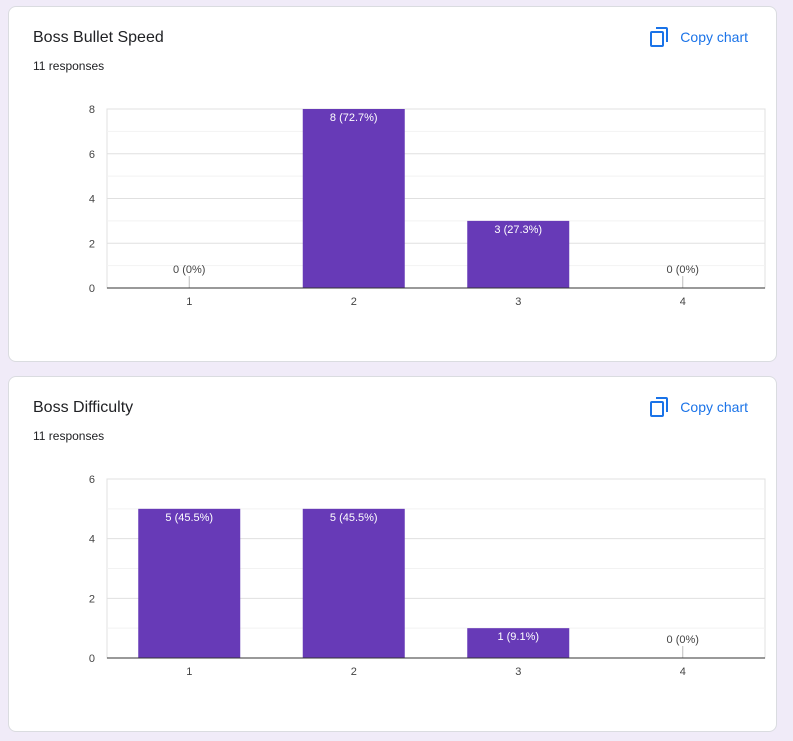  Describe the element at coordinates (518, 637) in the screenshot. I see `data-label: 1 (9.1%)` at that location.